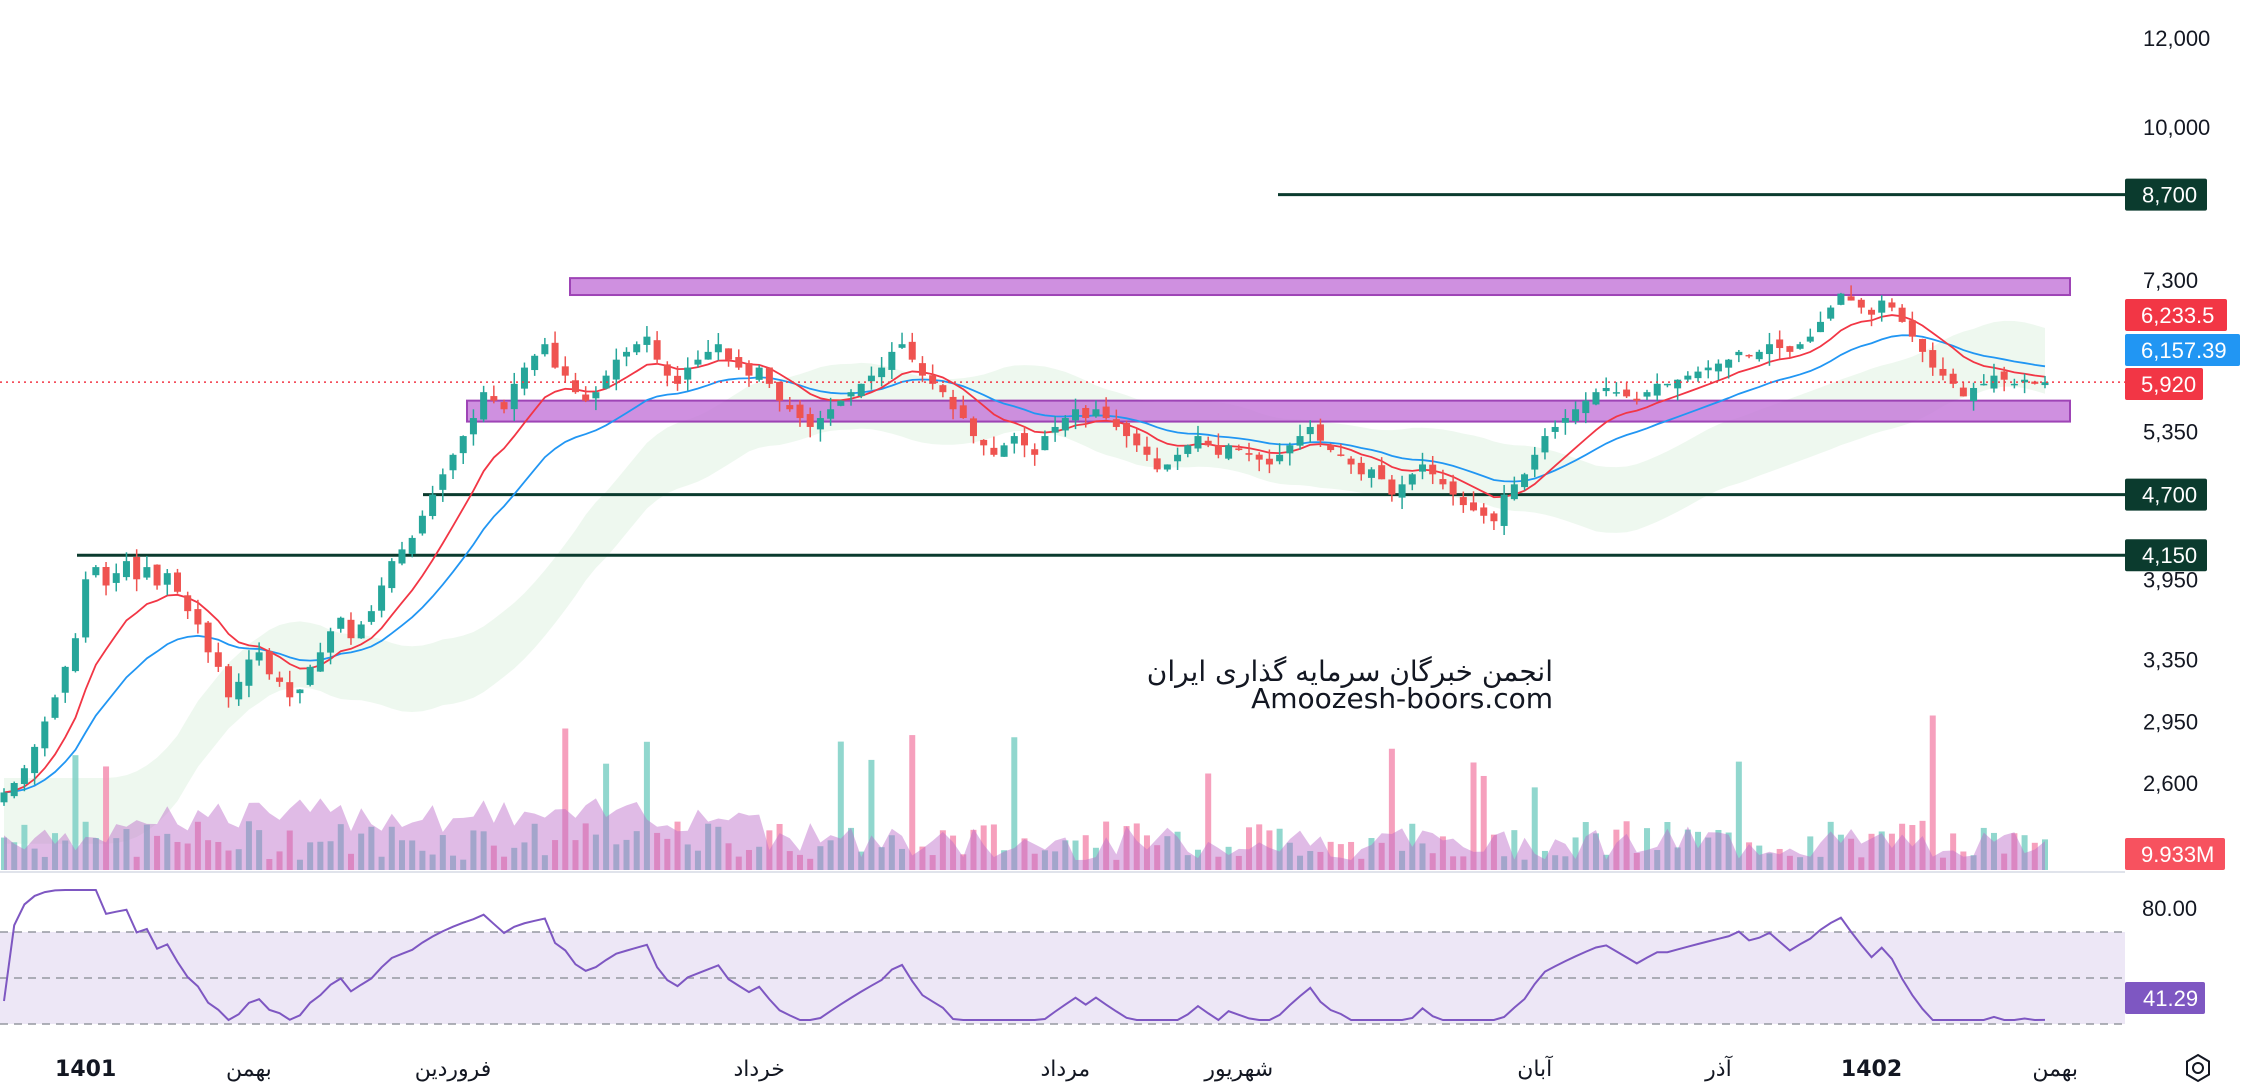 The image size is (2263, 1092). Describe the element at coordinates (2170, 783) in the screenshot. I see `price-tick-label: 2,600` at that location.